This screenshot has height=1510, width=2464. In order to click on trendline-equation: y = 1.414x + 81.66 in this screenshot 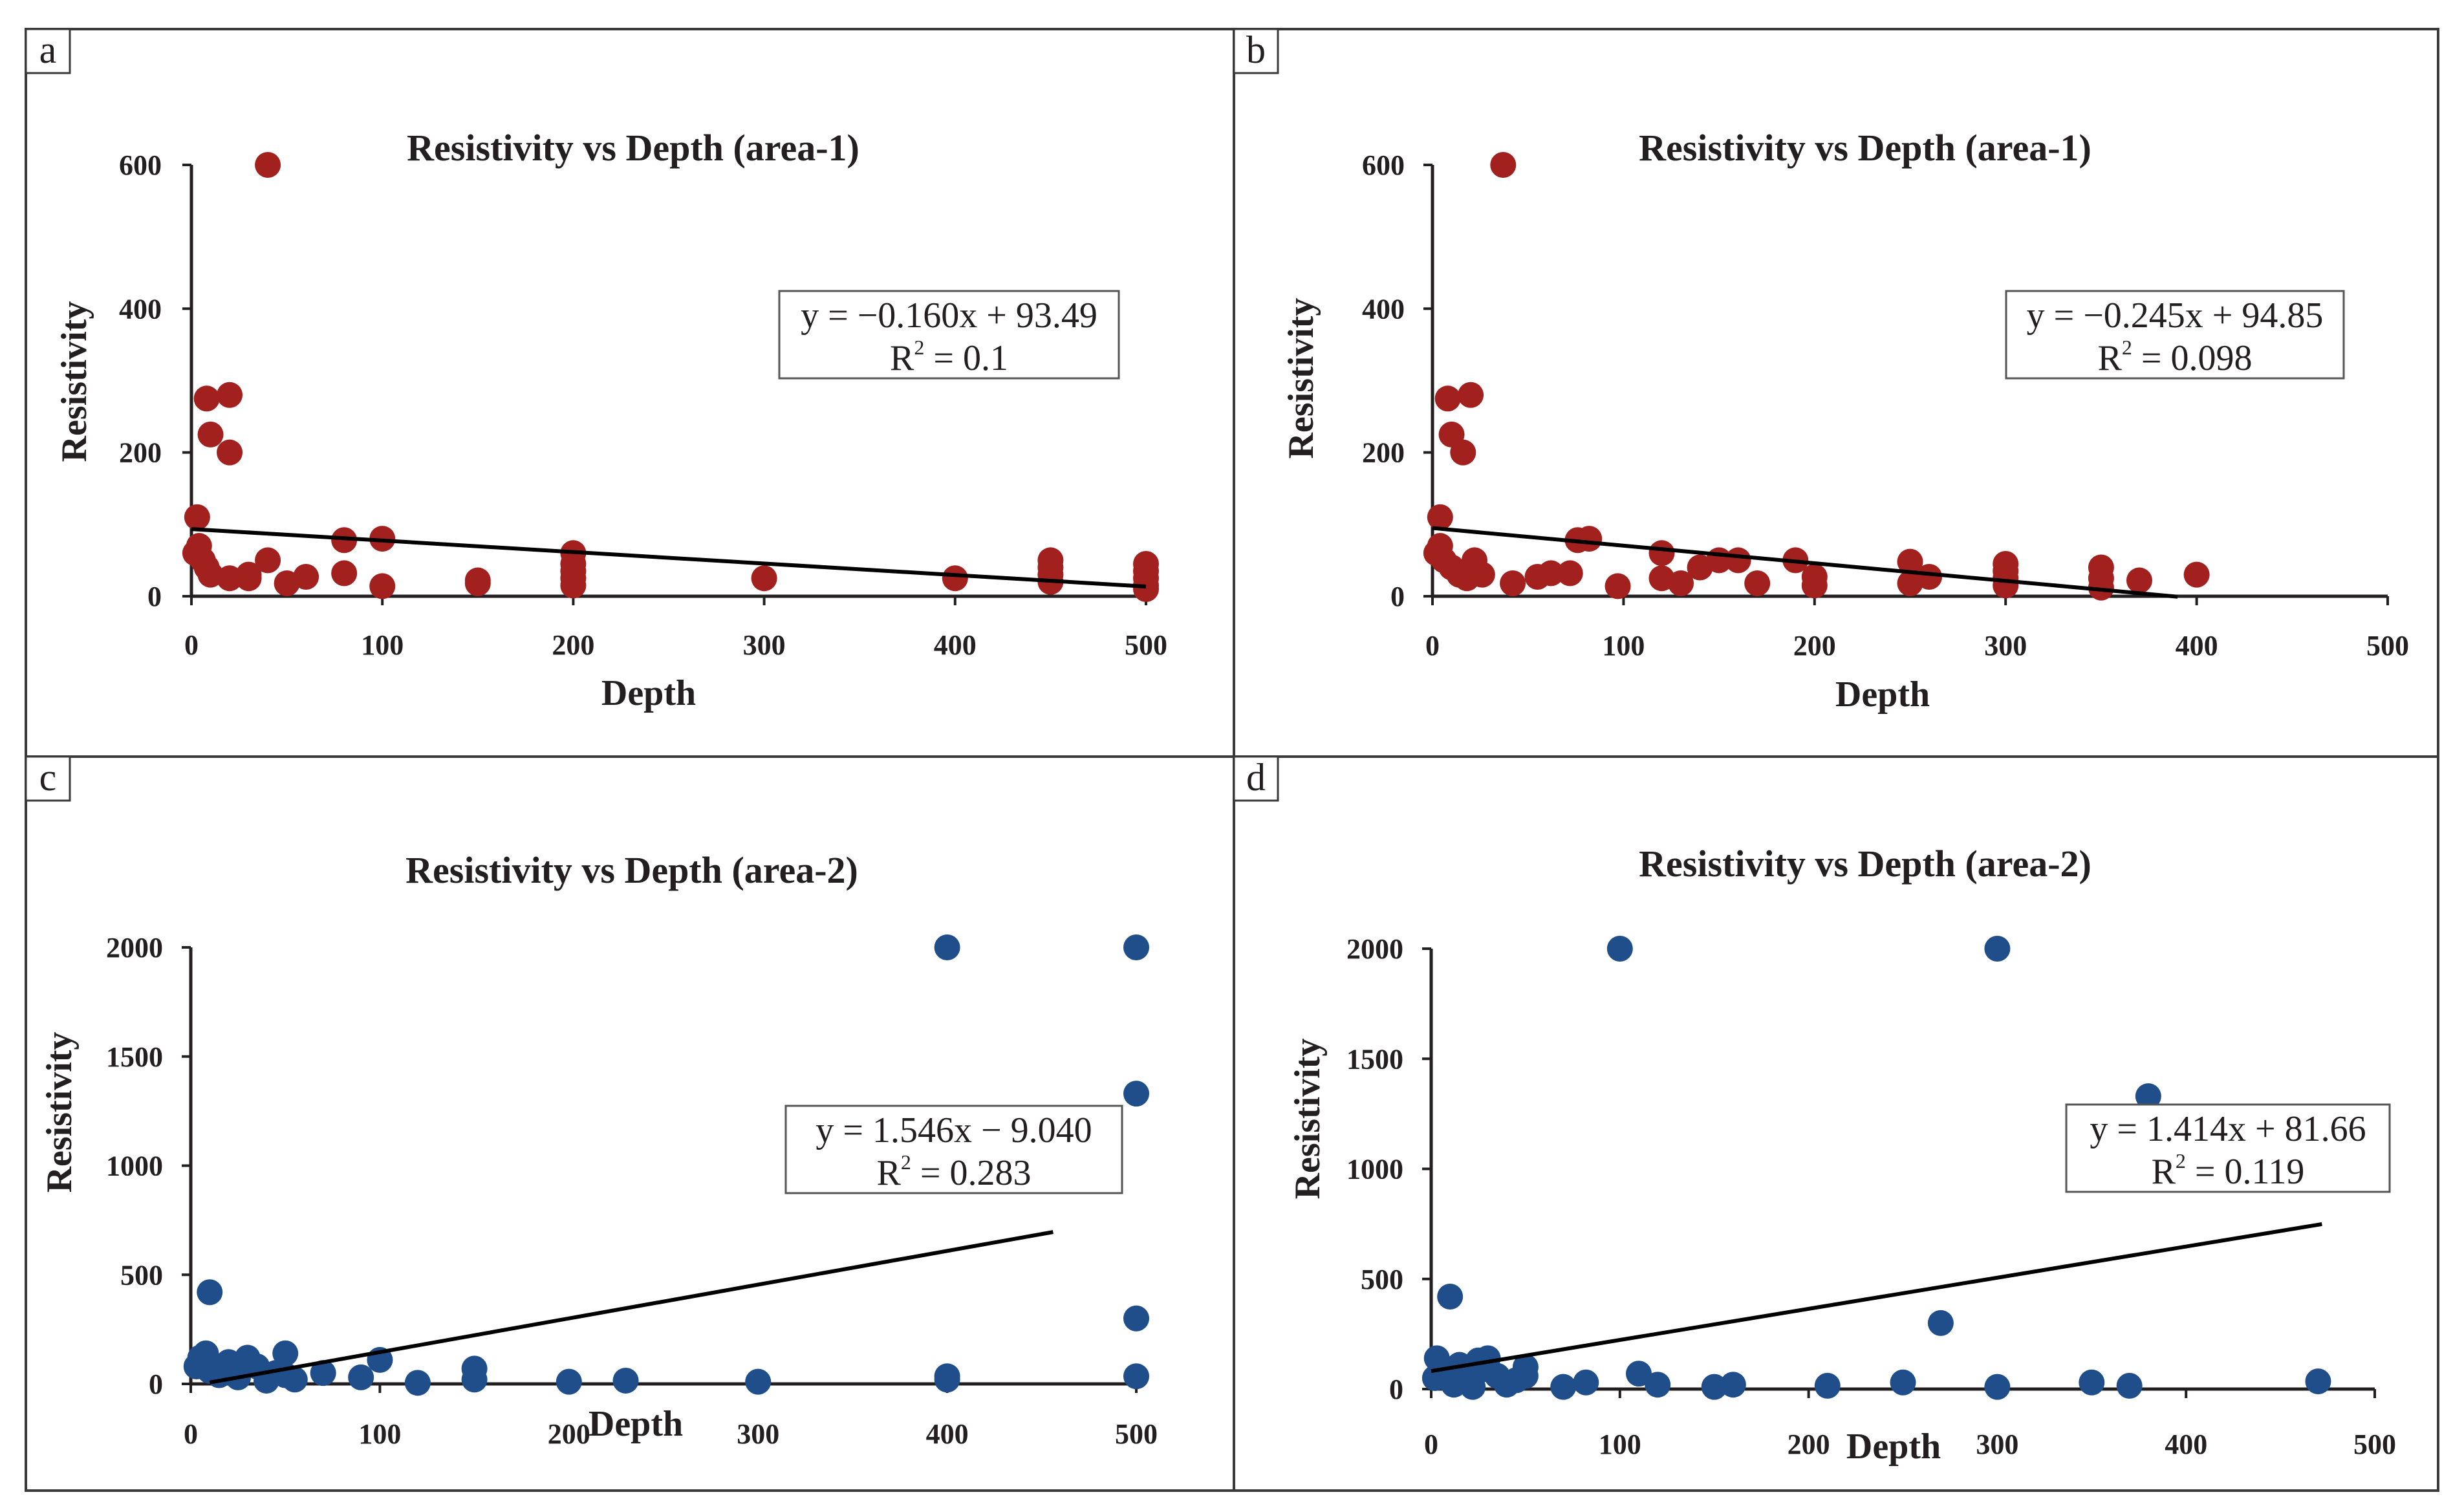, I will do `click(2228, 1129)`.